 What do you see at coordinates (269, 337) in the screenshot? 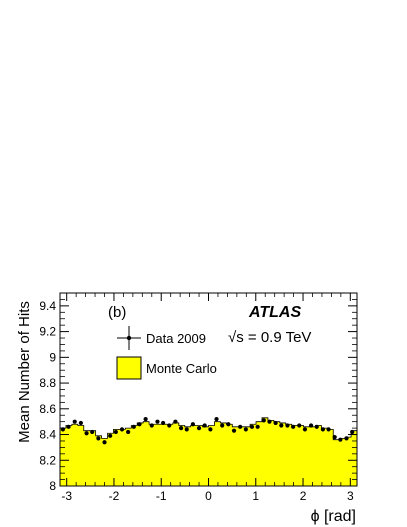
I see `energy-label: √s = 0.9 TeV` at bounding box center [269, 337].